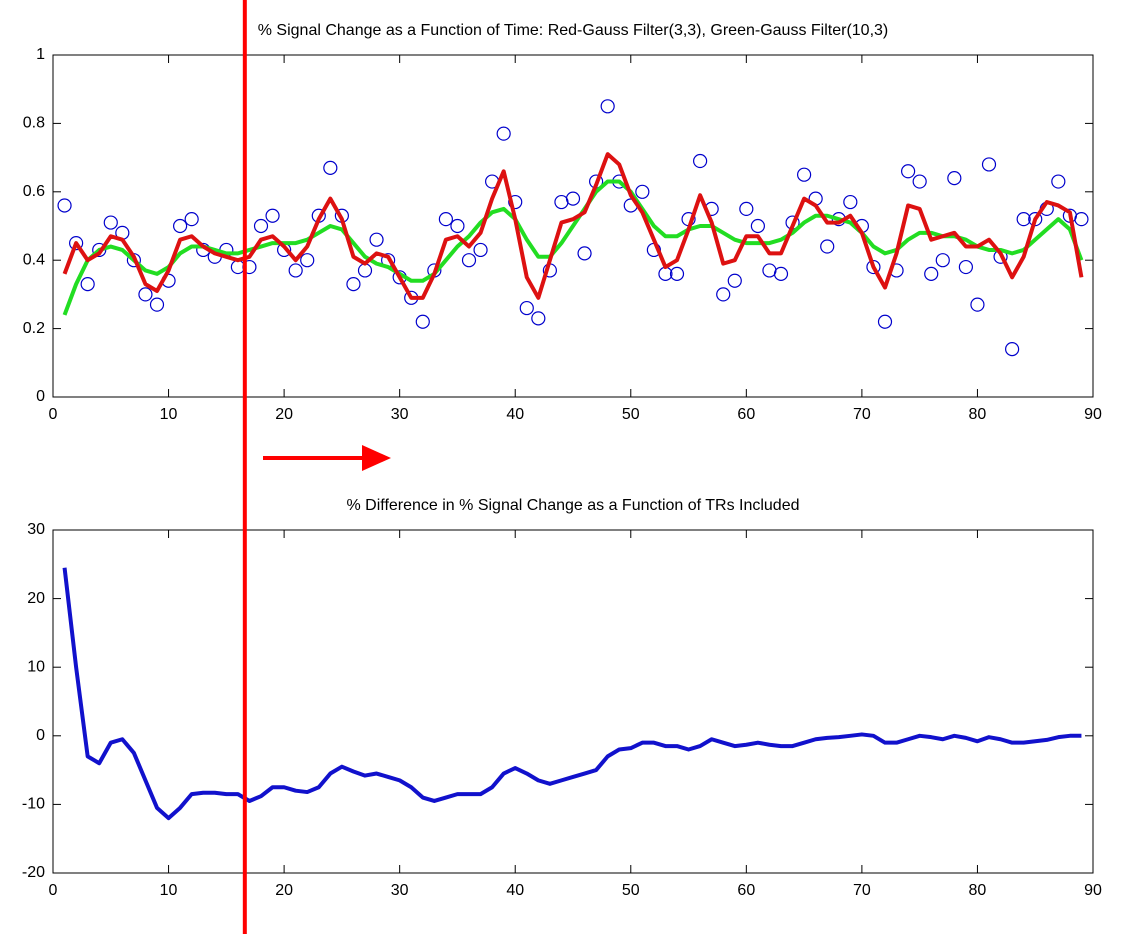 Image resolution: width=1121 pixels, height=939 pixels. What do you see at coordinates (34, 123) in the screenshot?
I see `y-tick-label: 0.8` at bounding box center [34, 123].